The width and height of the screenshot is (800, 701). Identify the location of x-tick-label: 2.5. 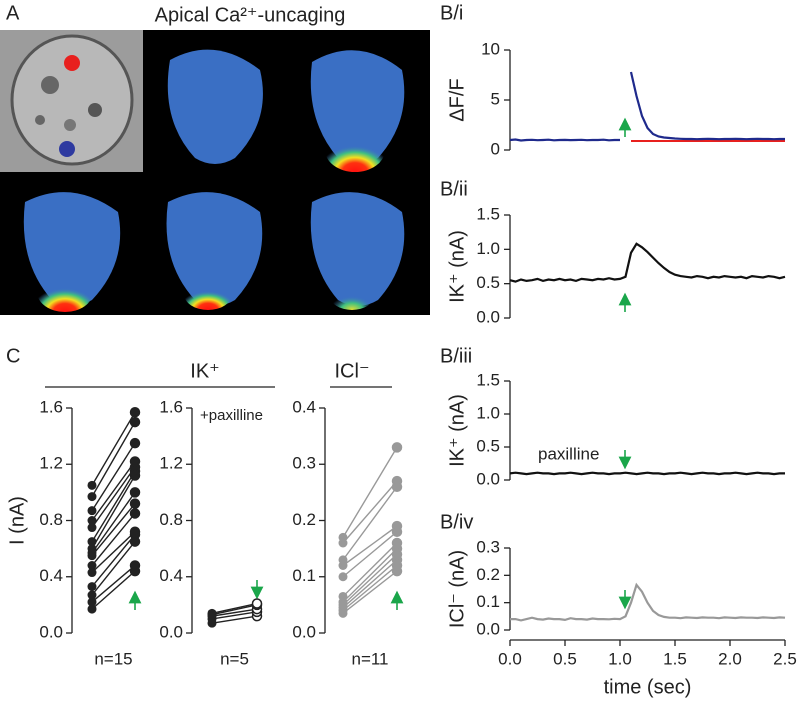
(785, 658).